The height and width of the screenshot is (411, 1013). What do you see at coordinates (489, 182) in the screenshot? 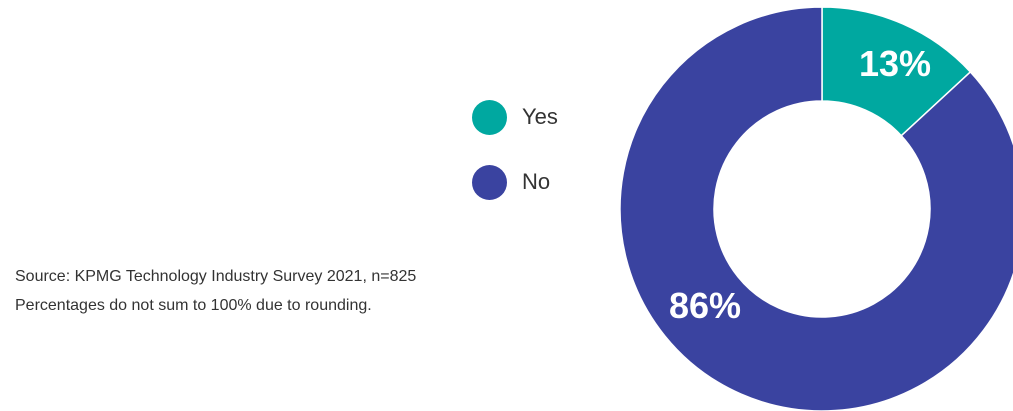
I see `legend-swatch-no` at bounding box center [489, 182].